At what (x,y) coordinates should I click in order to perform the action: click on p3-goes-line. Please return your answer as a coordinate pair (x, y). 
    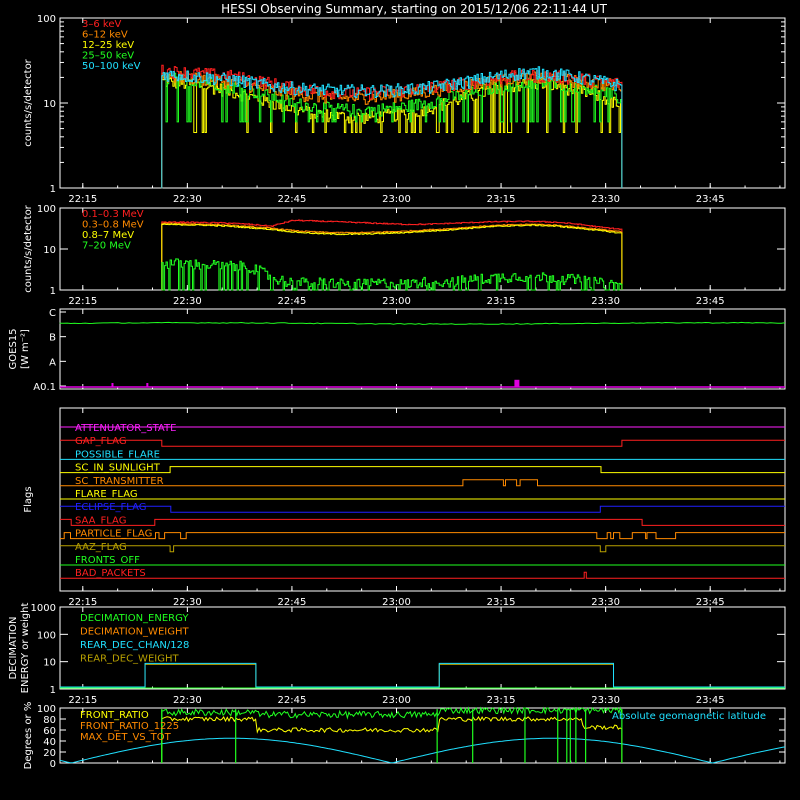
    Looking at the image, I should click on (422, 323).